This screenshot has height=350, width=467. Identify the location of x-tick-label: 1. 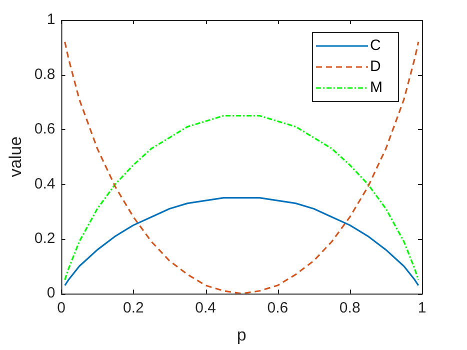
(422, 308).